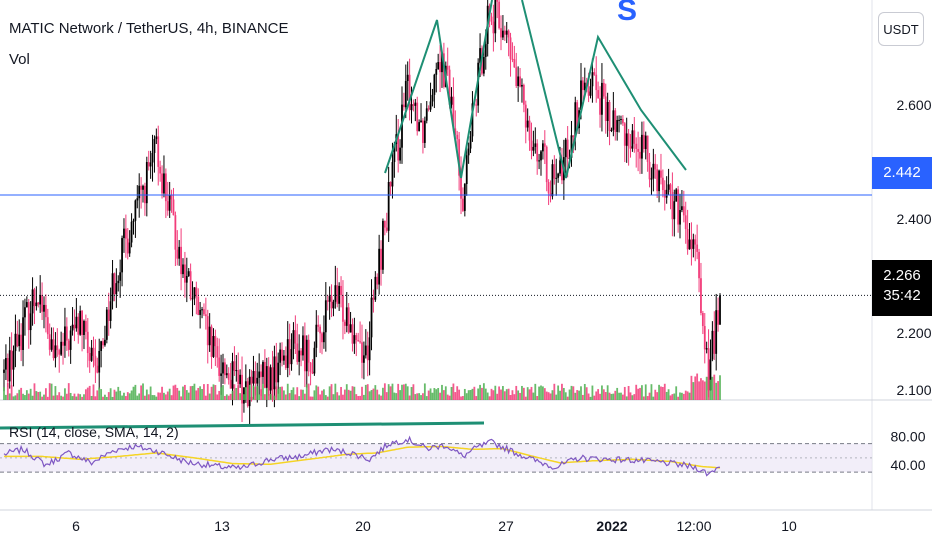  Describe the element at coordinates (902, 295) in the screenshot. I see `countdown-timer: 35:42` at that location.